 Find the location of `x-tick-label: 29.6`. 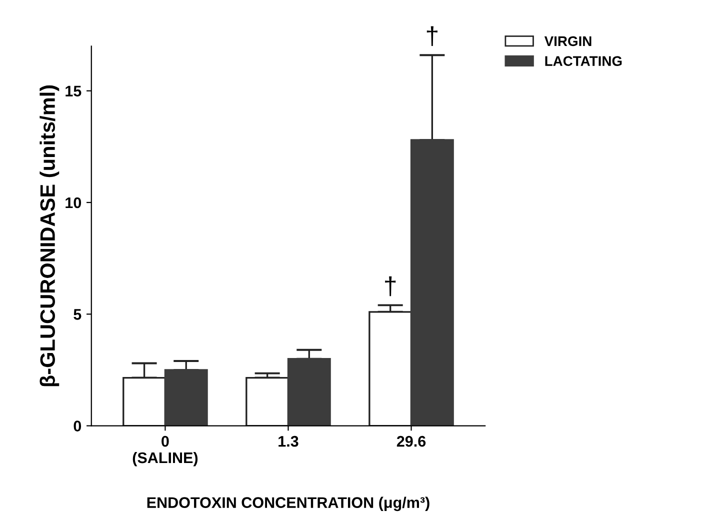

x-tick-label: 29.6 is located at coordinates (411, 441).